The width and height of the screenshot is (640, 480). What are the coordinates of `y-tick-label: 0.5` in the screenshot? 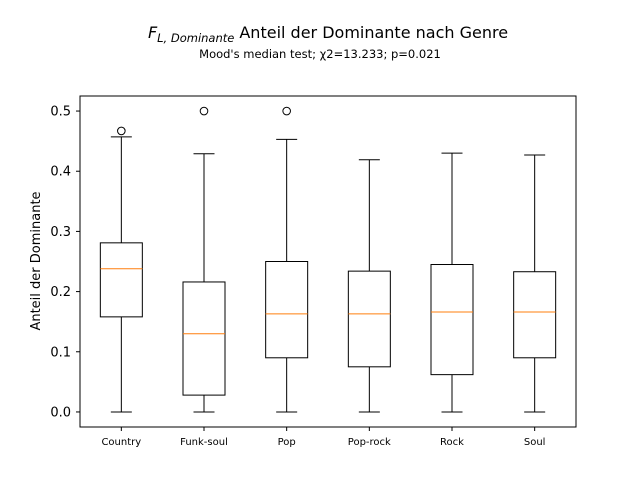 It's located at (60, 112).